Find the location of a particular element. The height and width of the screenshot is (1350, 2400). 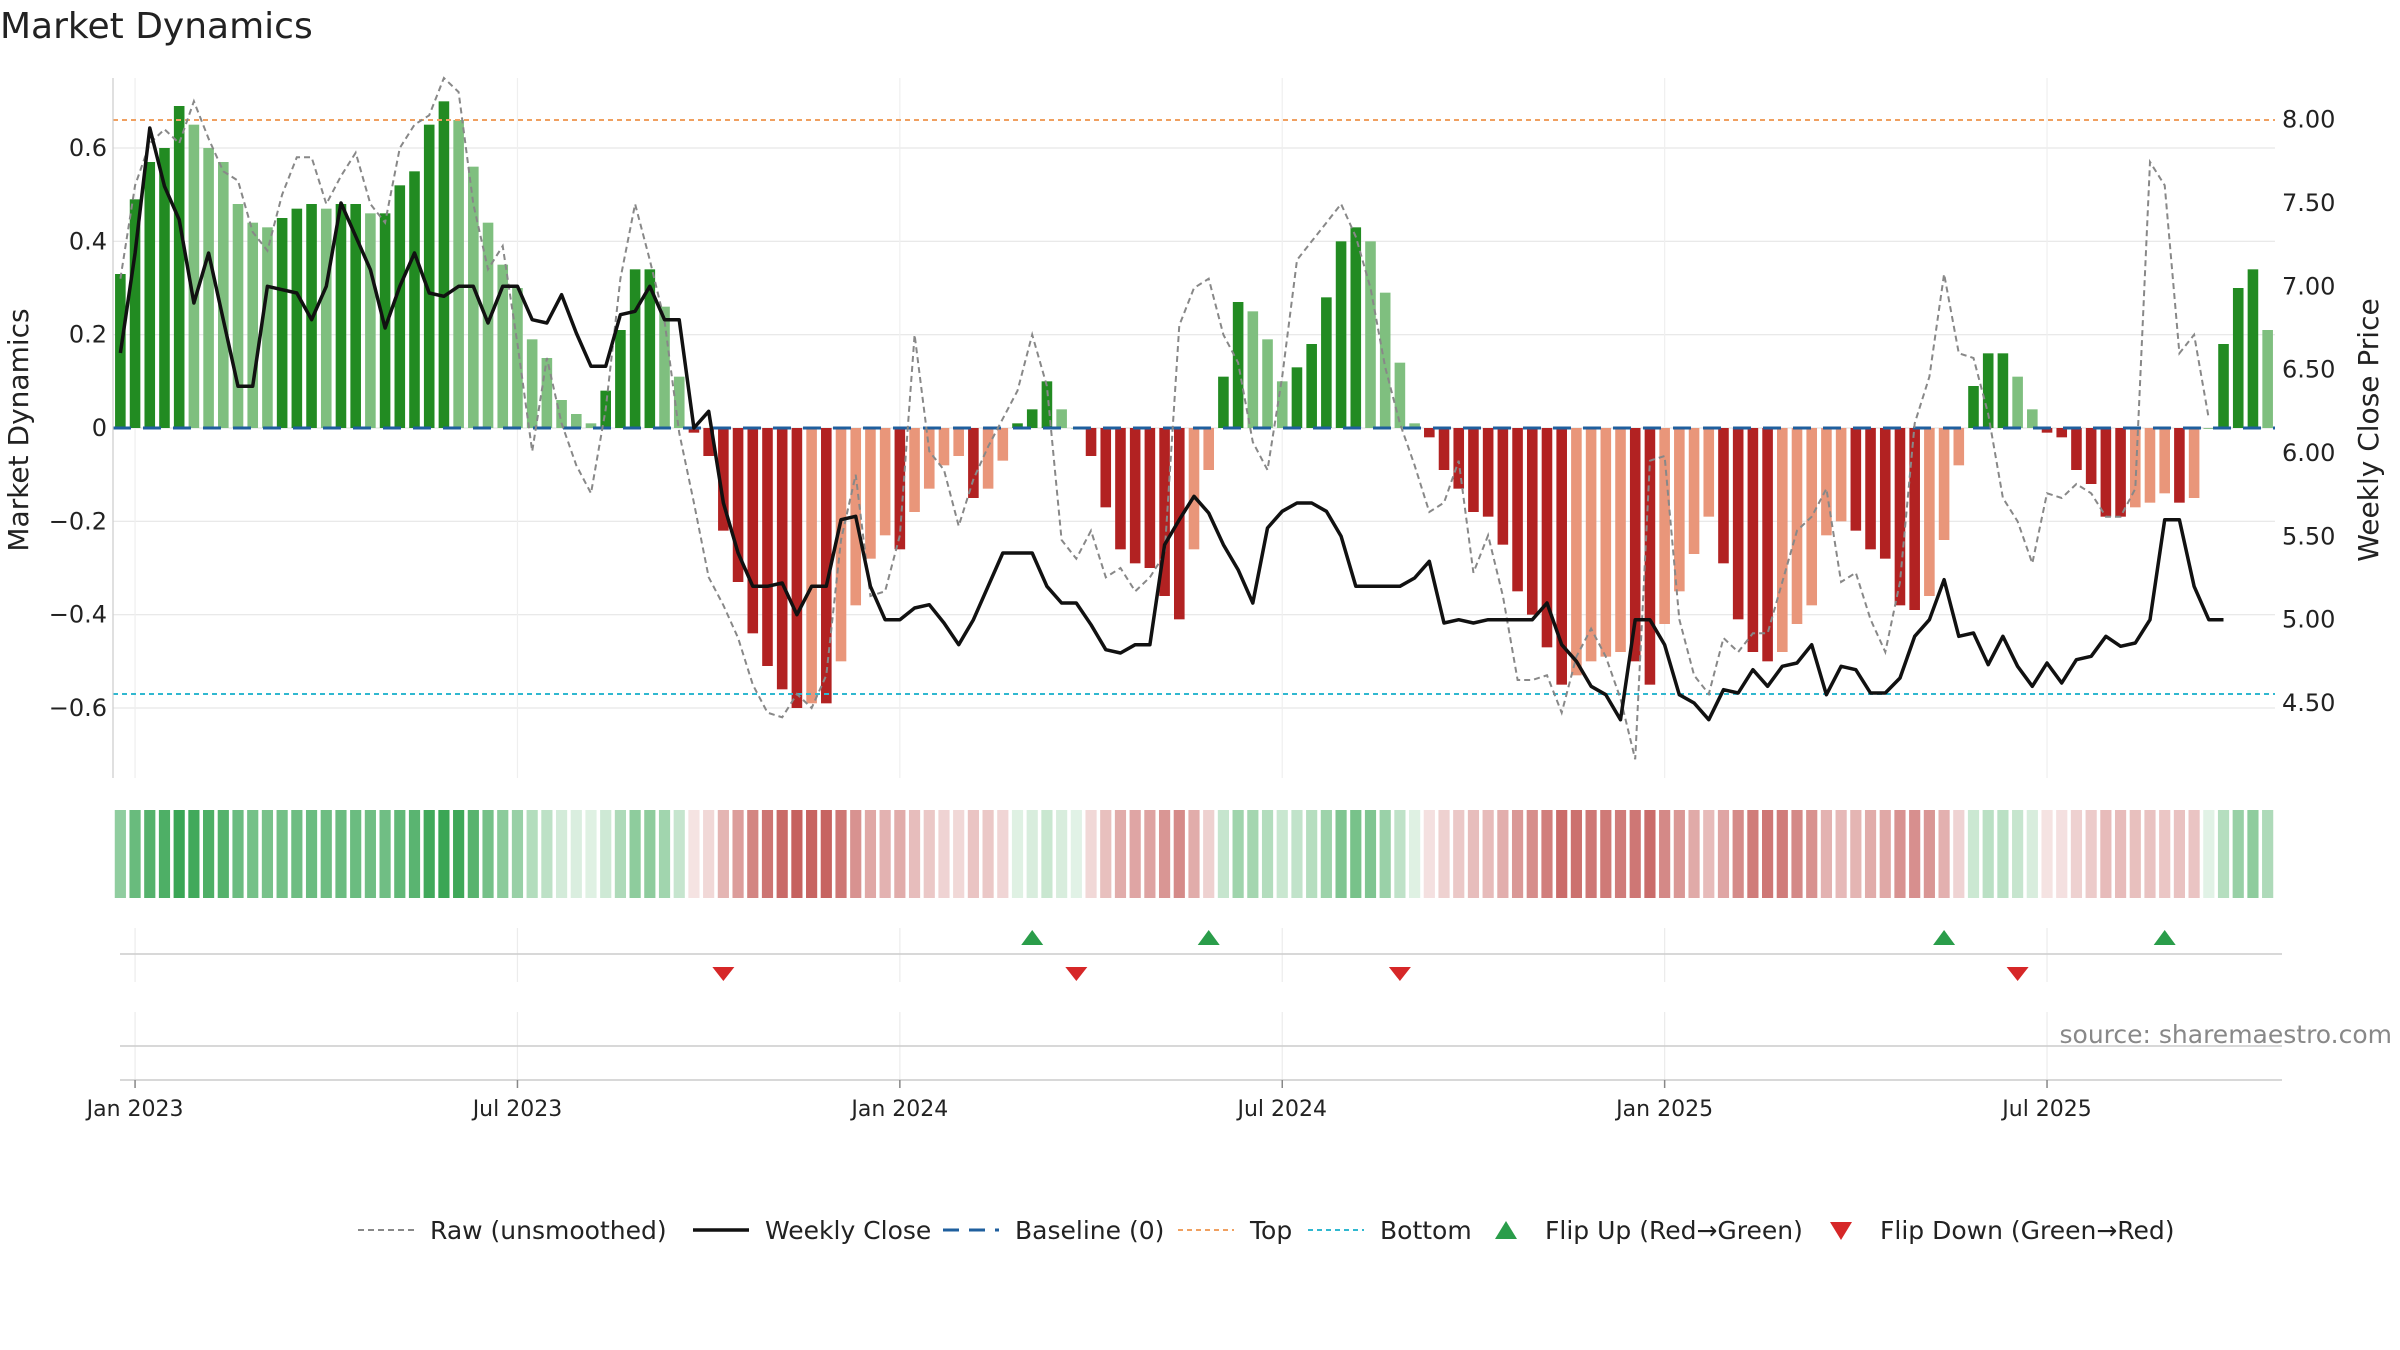

legend-label: Bottom is located at coordinates (1426, 1230).